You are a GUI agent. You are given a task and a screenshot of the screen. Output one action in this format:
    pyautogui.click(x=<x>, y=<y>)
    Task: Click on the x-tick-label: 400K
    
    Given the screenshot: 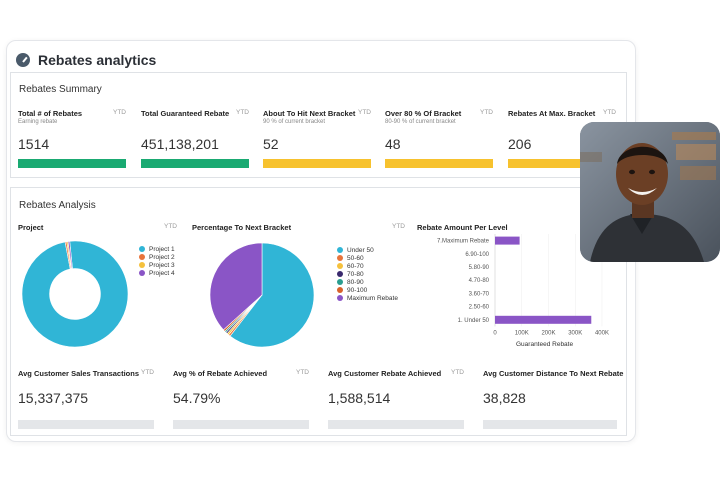 What is the action you would take?
    pyautogui.click(x=602, y=333)
    